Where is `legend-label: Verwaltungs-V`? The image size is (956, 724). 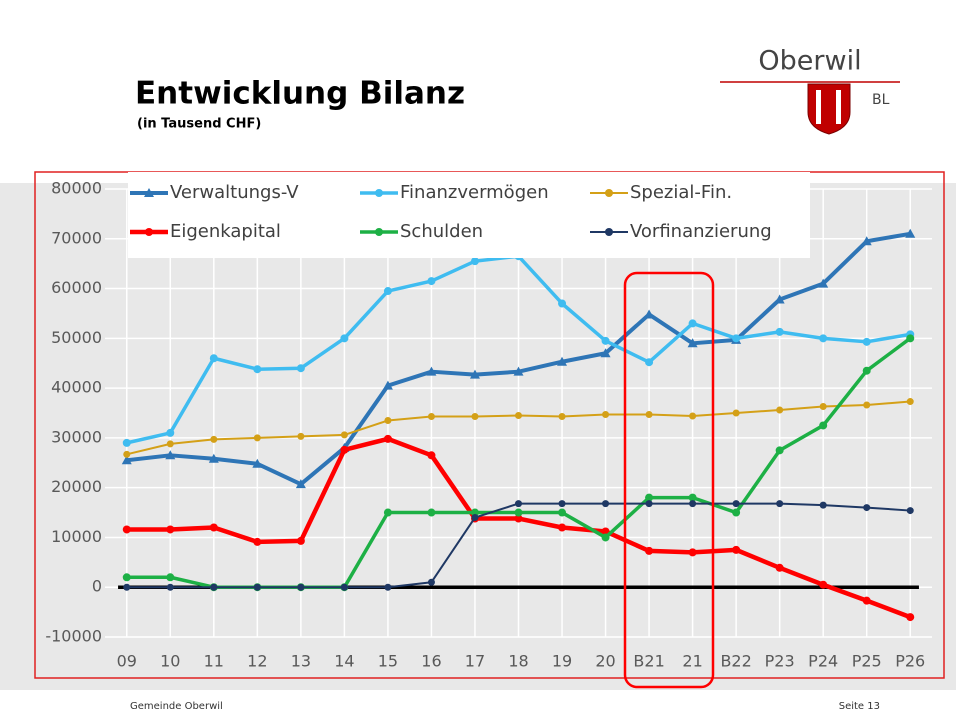 legend-label: Verwaltungs-V is located at coordinates (234, 192).